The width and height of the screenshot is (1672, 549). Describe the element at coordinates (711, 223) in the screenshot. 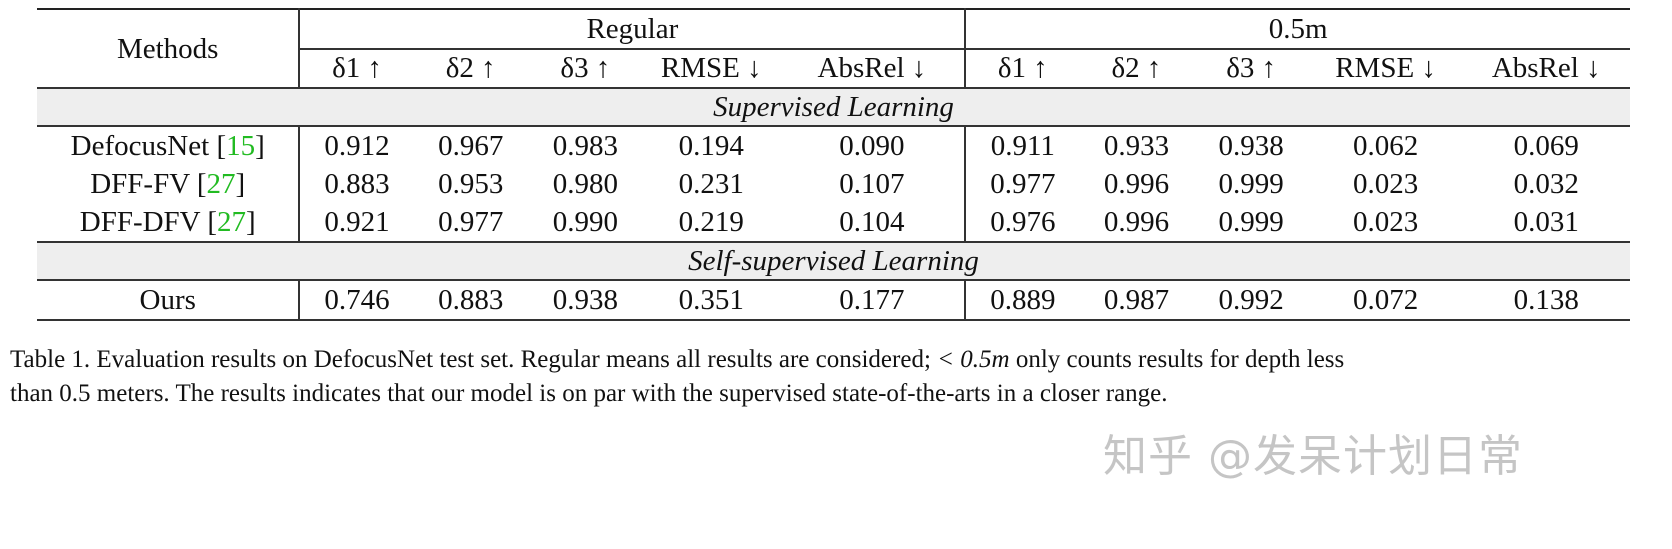

I see `value-cell: 0.219` at that location.